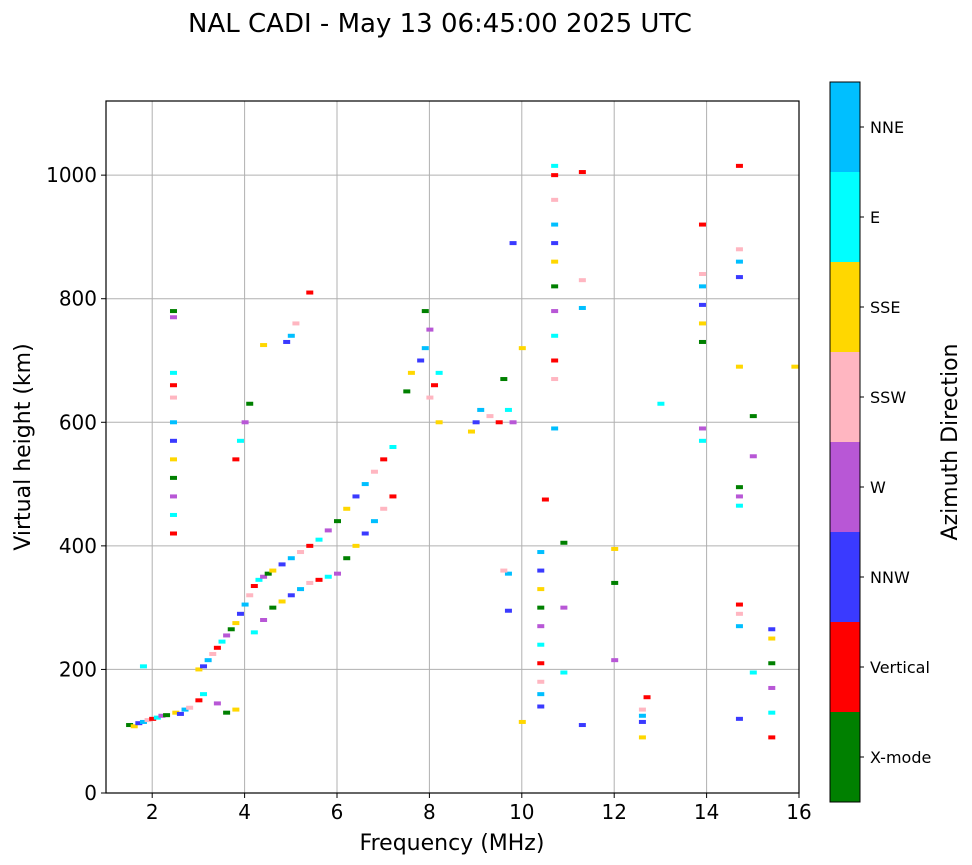 This screenshot has height=865, width=972. Describe the element at coordinates (950, 441) in the screenshot. I see `colorbar-label: Azimuth Direction` at that location.